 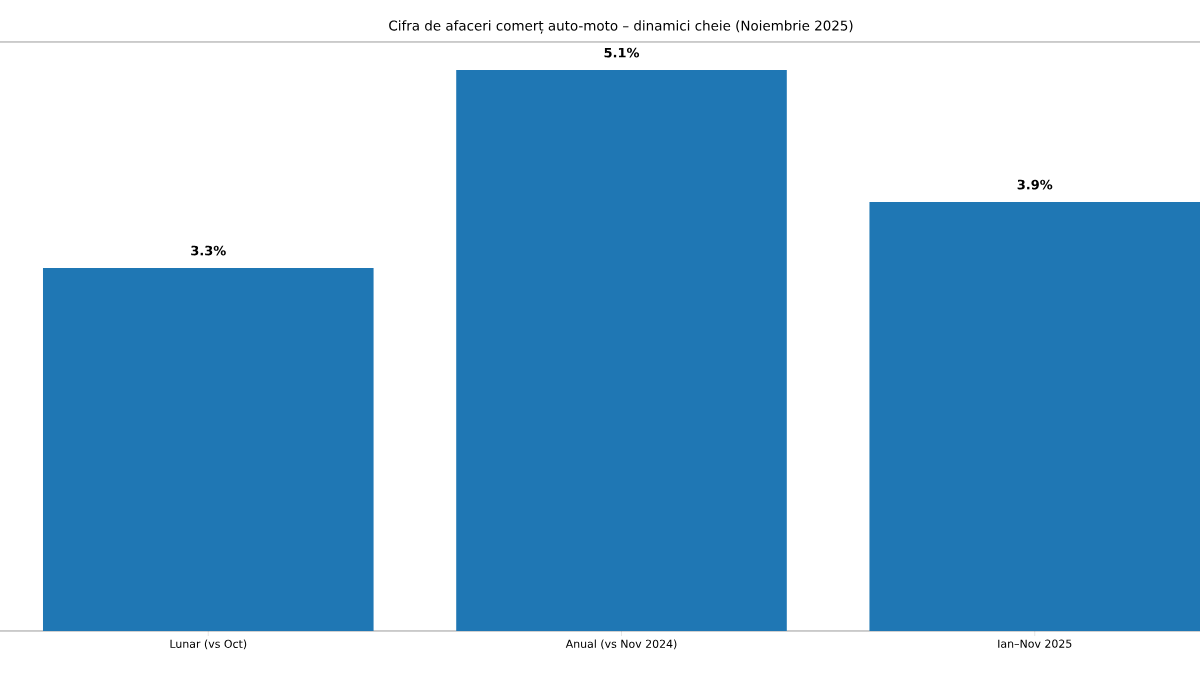 I want to click on chart-title: Cifra de afaceri comerț auto-moto – dinamici cheie (Noiembrie 2025), so click(x=621, y=27).